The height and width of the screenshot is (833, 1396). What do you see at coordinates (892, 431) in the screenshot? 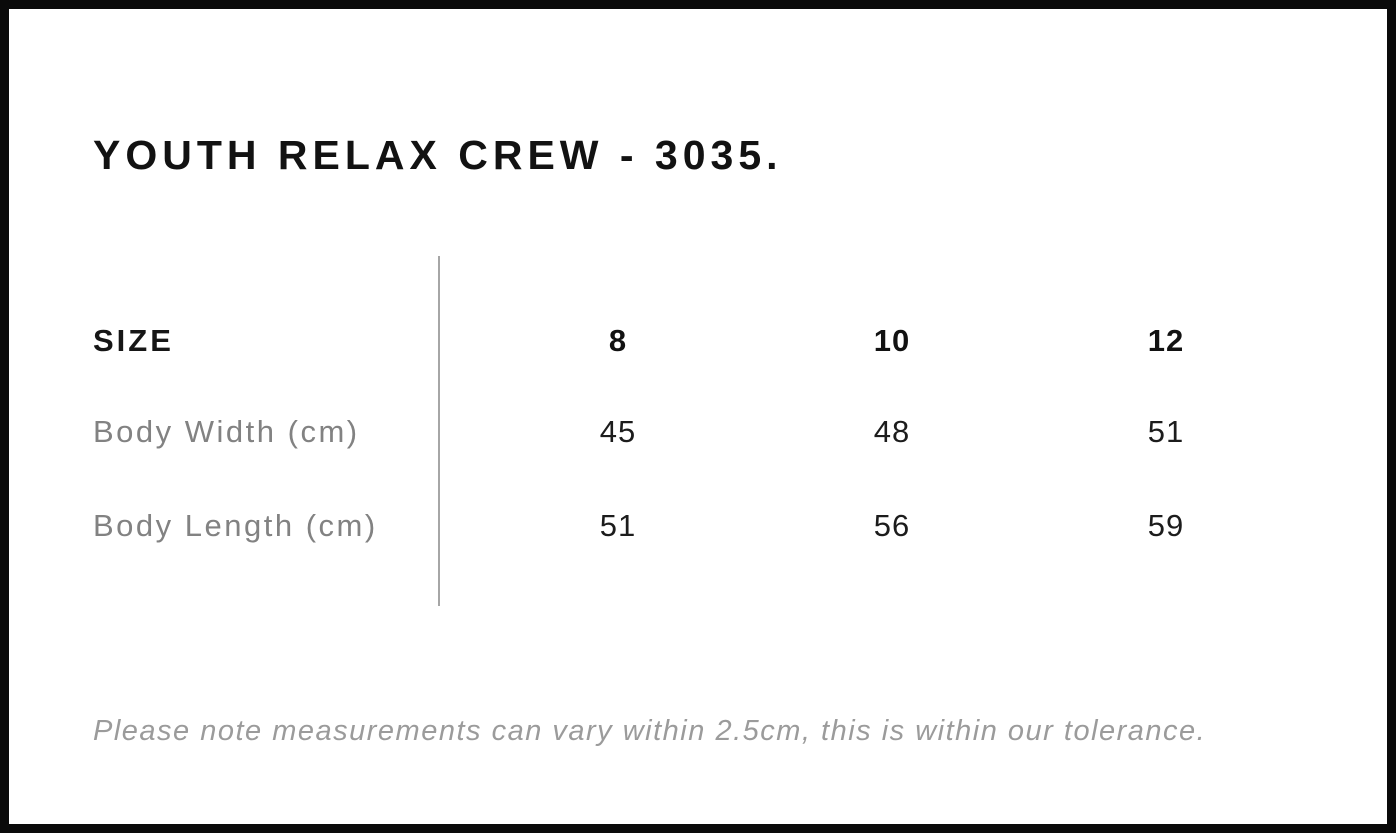
I see `body-width-size-10-value: 48` at bounding box center [892, 431].